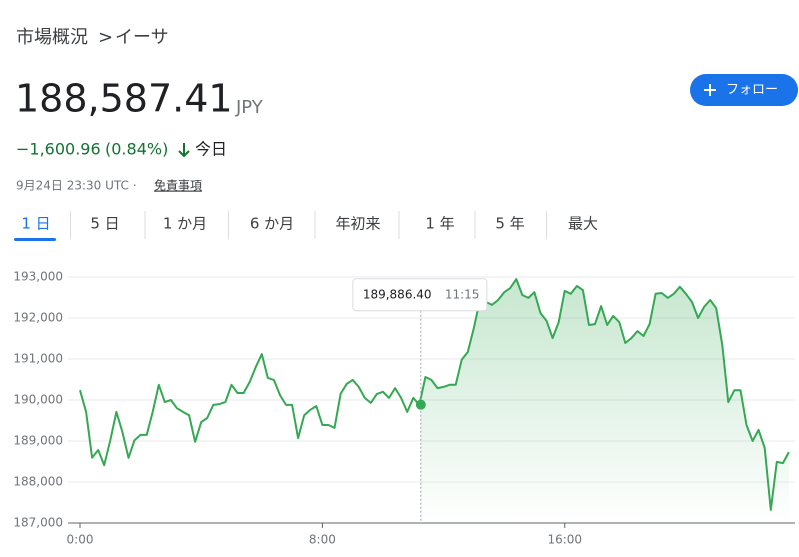 Image resolution: width=799 pixels, height=557 pixels. I want to click on breadcrumb: 市場概況 > イーサ, so click(92, 37).